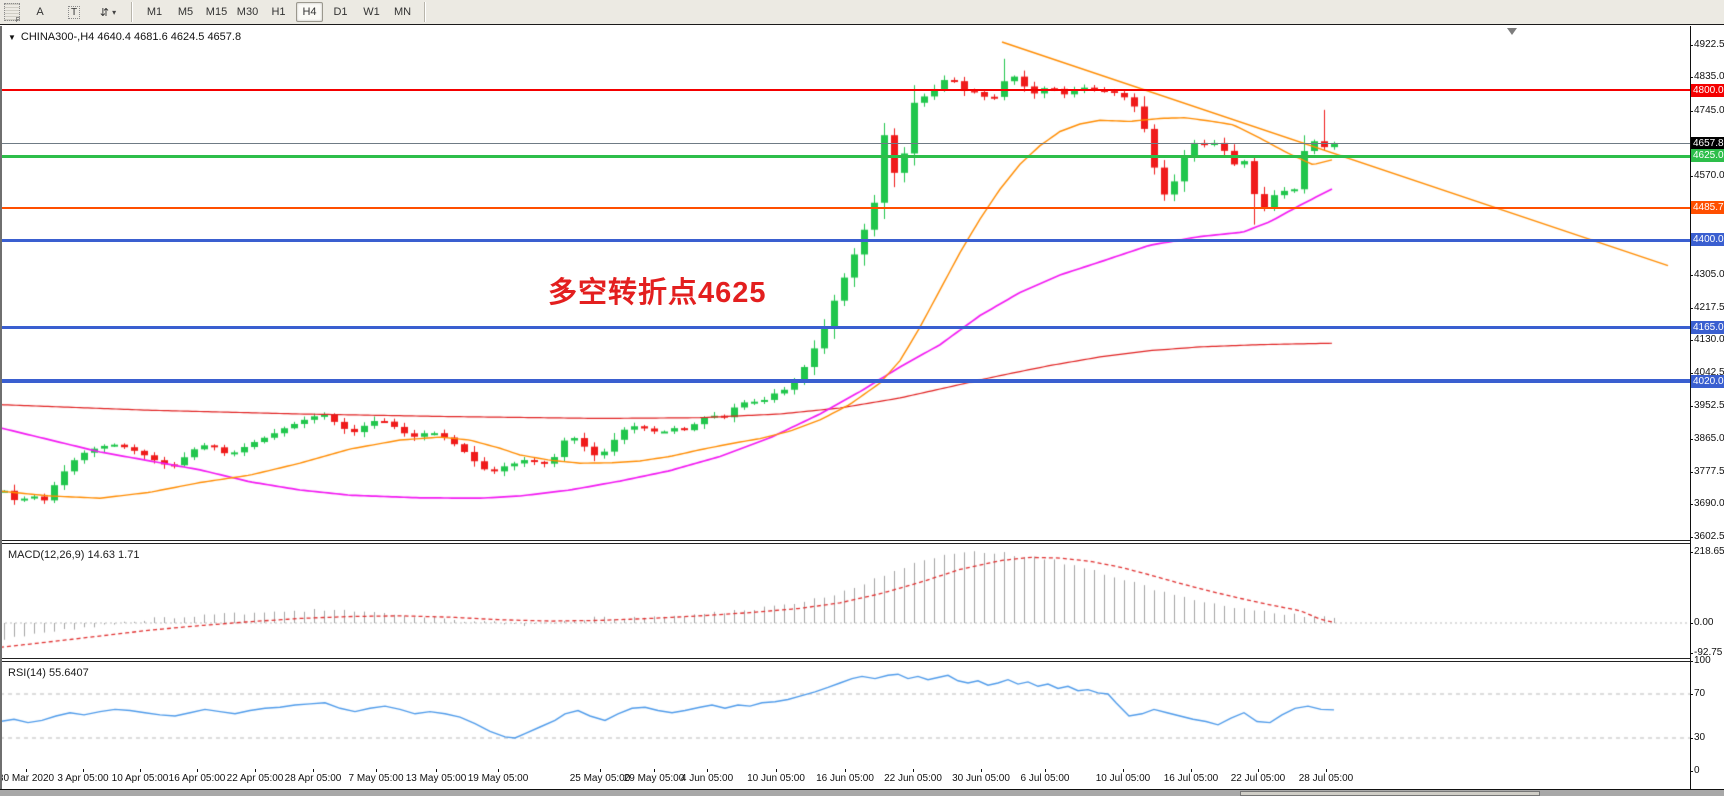  I want to click on time-tick-label: 3 Apr 05:00, so click(83, 778).